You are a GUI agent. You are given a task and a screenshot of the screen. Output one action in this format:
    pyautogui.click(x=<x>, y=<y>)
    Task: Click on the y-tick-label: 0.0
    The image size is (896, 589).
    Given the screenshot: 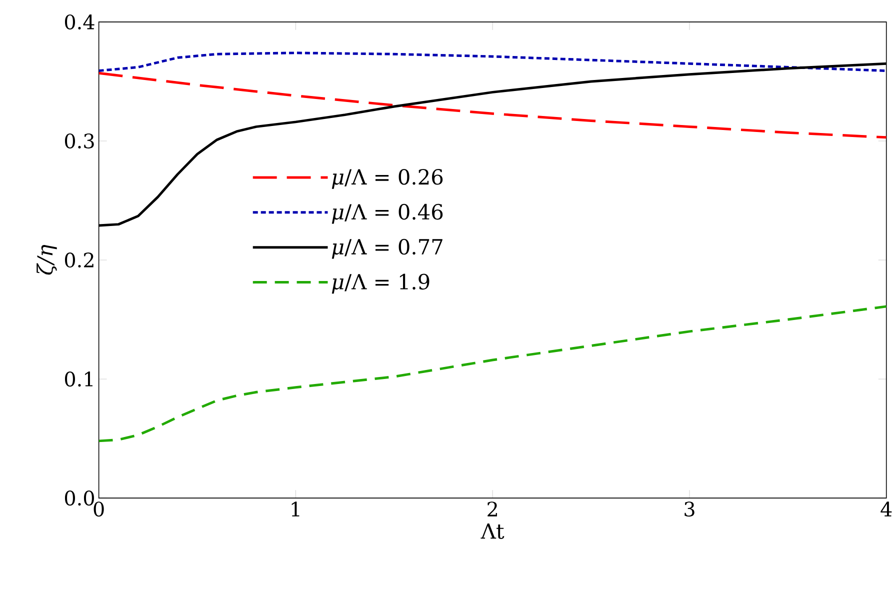 What is the action you would take?
    pyautogui.click(x=79, y=498)
    